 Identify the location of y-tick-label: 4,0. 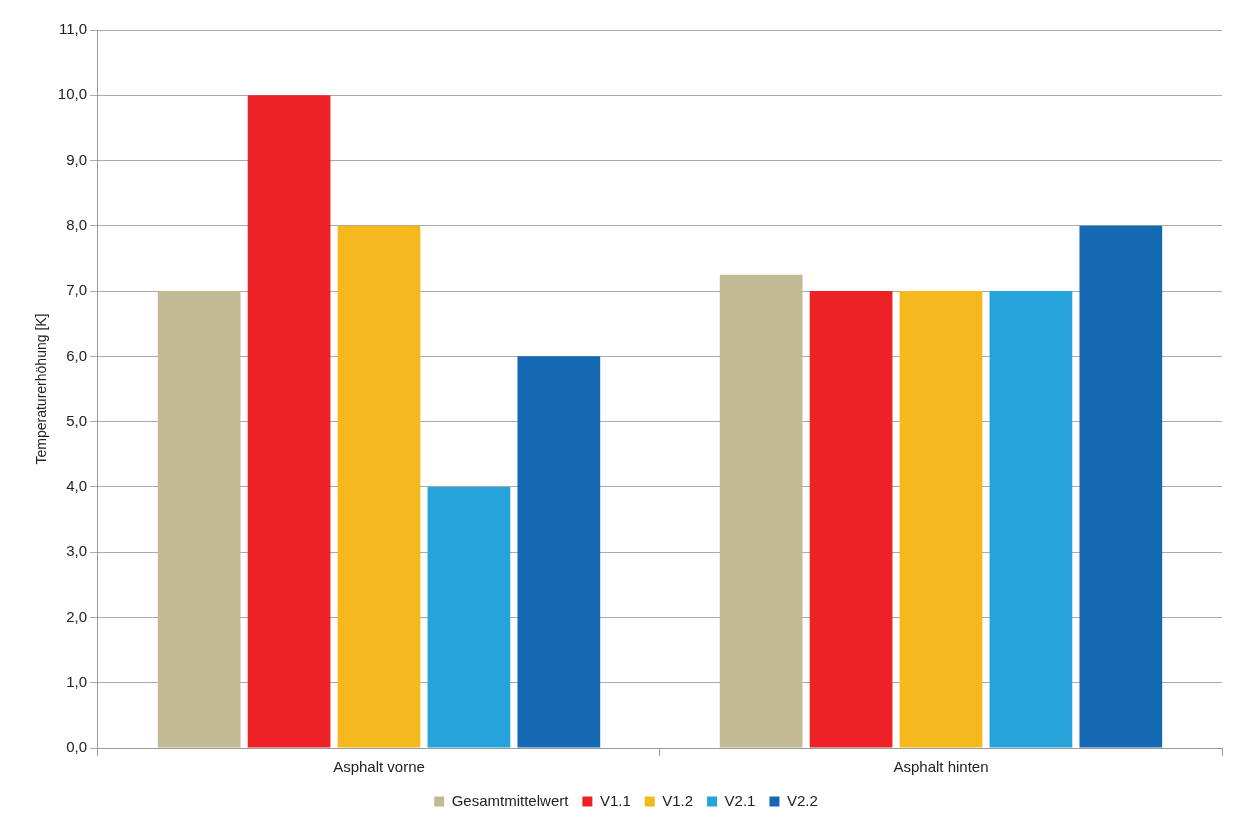
(76, 486).